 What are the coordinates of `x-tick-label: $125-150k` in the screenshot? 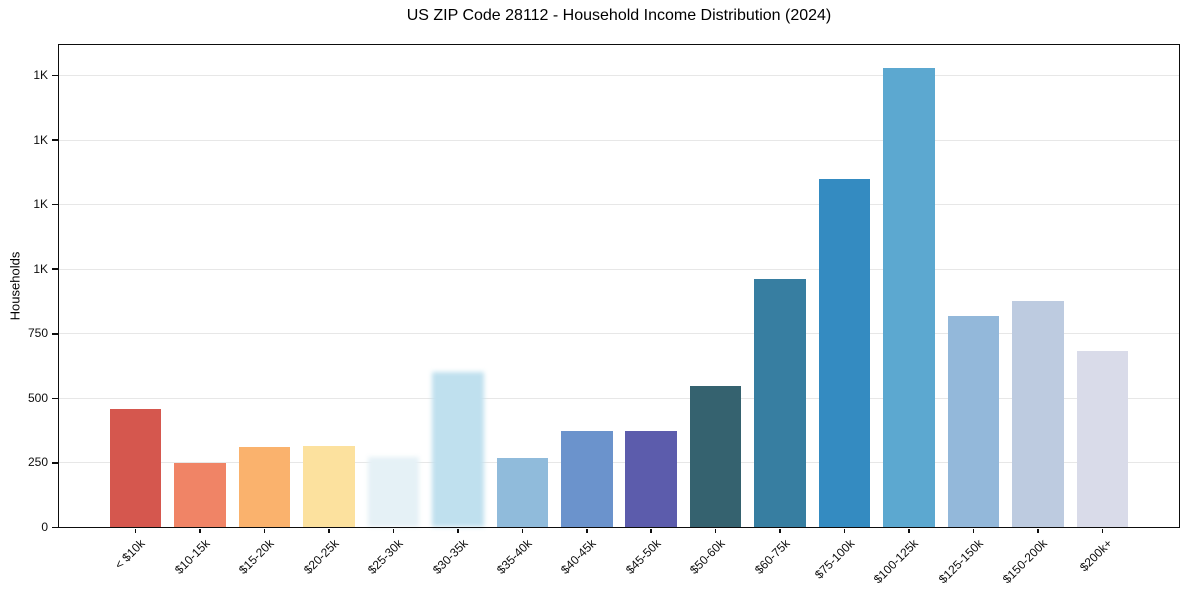 It's located at (960, 560).